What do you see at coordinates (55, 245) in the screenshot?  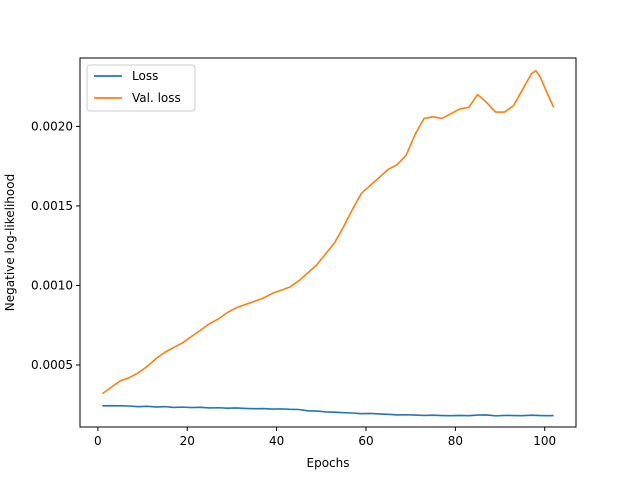 I see `y-axis-ticks: 0.0005 0.0010 0.0015 0.0020` at bounding box center [55, 245].